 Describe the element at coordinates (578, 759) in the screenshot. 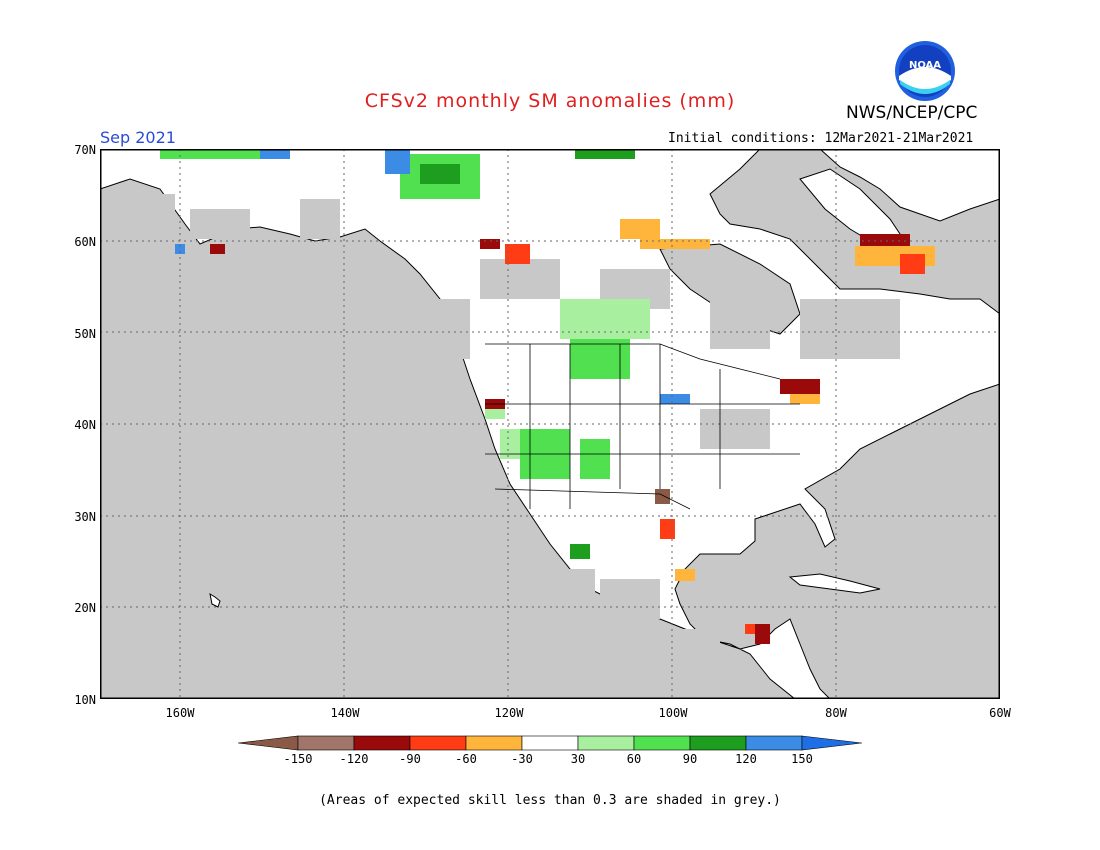

I see `colorbar-tick: 30` at that location.